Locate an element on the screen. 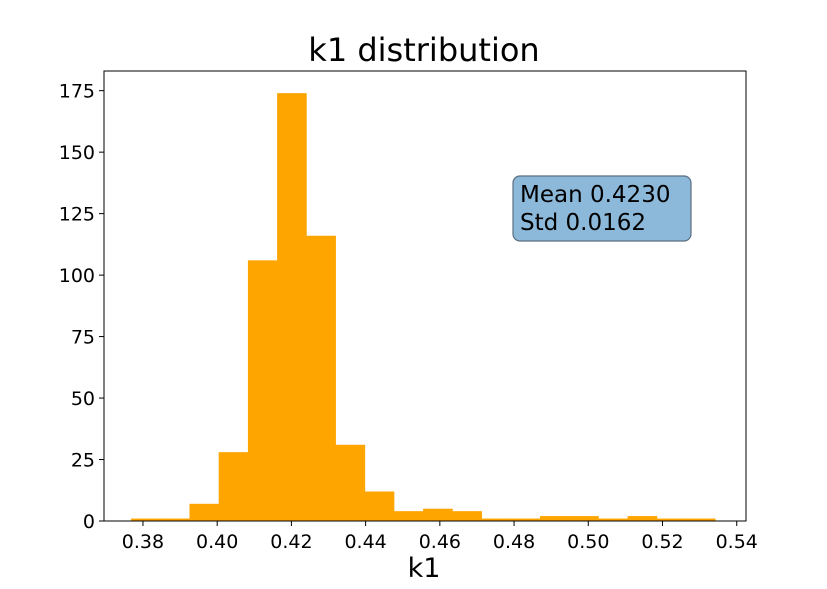  stats-box-background is located at coordinates (602, 208).